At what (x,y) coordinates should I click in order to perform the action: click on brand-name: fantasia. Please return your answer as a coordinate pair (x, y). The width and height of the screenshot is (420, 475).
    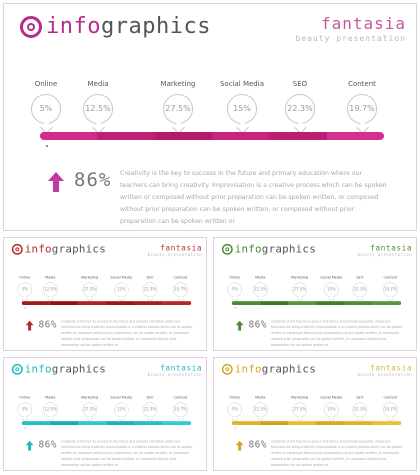
    Looking at the image, I should click on (181, 247).